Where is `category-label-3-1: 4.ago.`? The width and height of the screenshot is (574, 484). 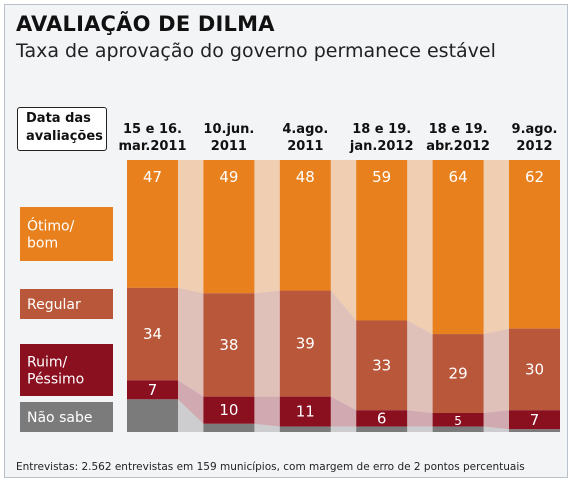
category-label-3-1: 4.ago. is located at coordinates (305, 129).